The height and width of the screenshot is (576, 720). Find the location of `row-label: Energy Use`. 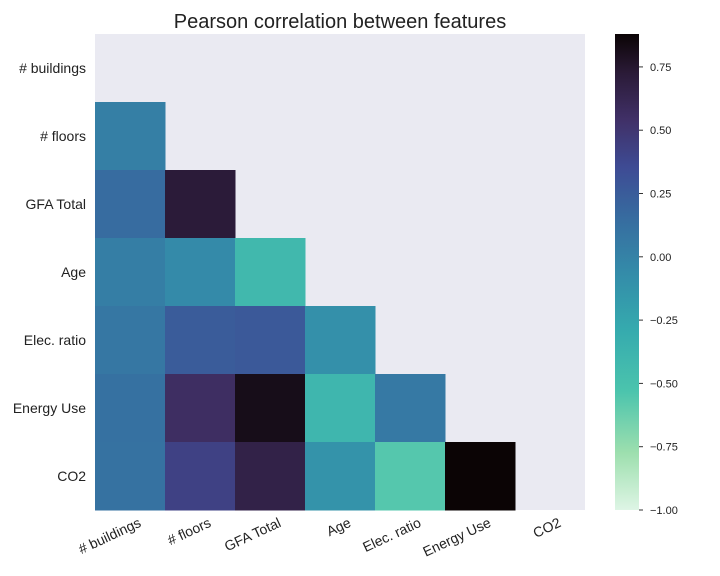

row-label: Energy Use is located at coordinates (49, 408).